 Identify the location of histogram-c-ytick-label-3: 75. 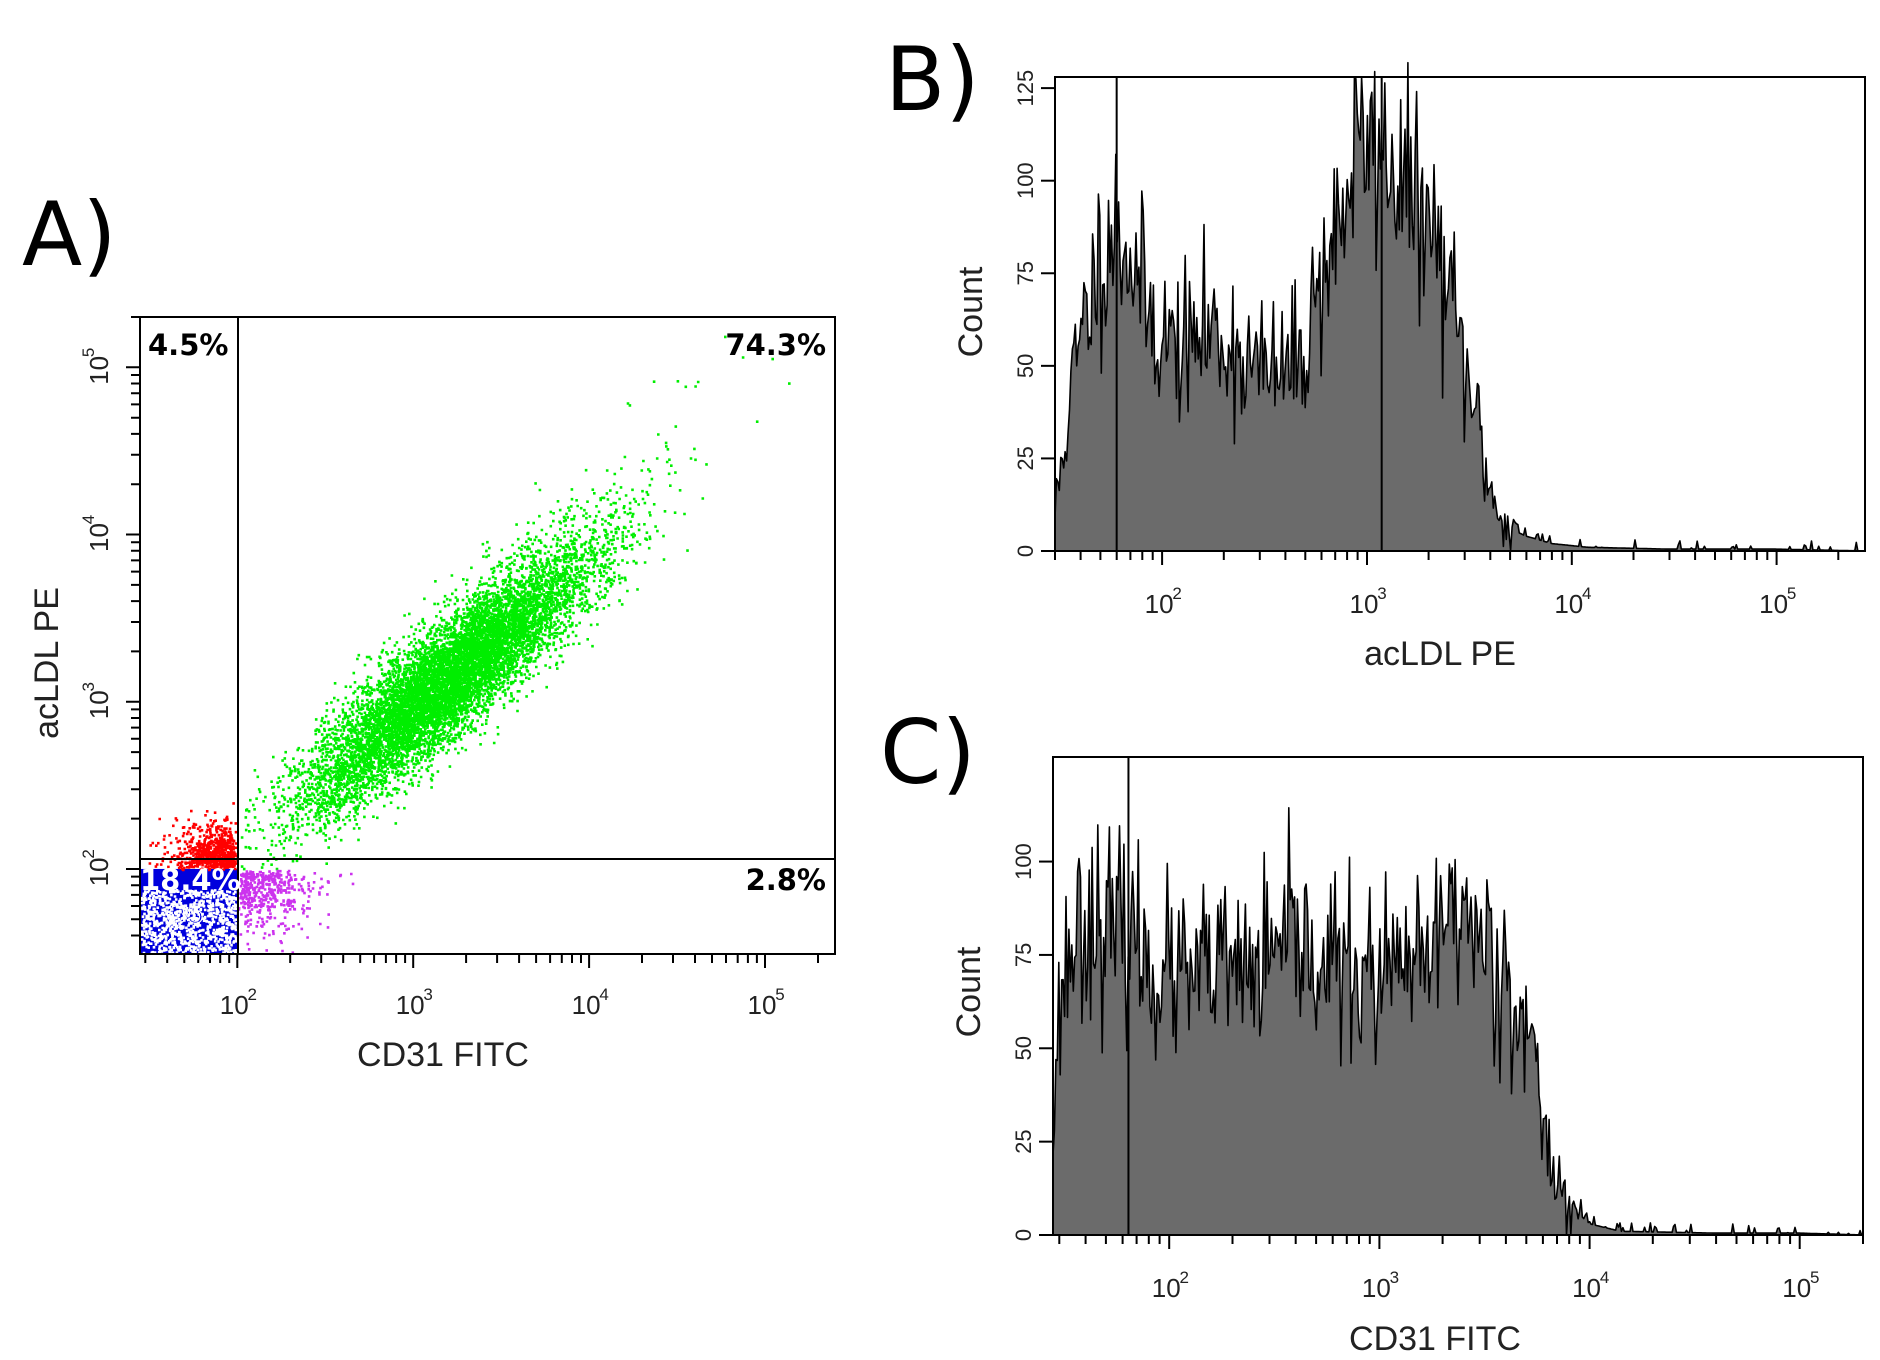
(1023, 955).